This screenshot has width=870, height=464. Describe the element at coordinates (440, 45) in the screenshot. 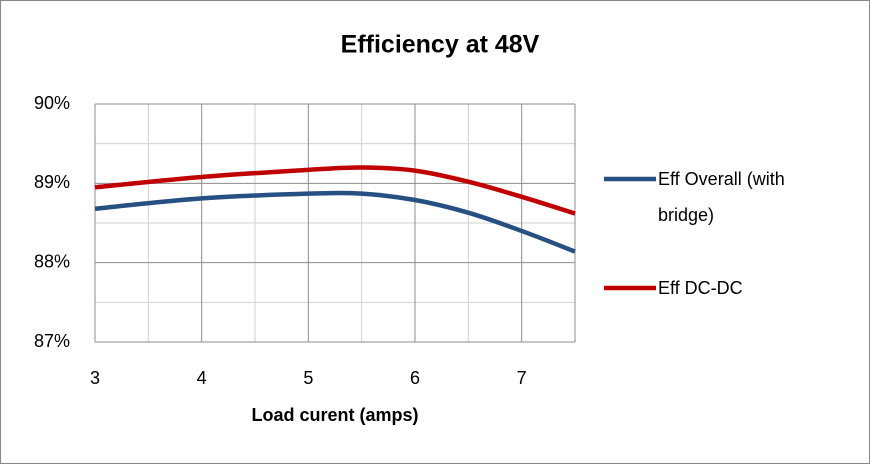

I see `chart-title: Efficiency at 48V` at that location.